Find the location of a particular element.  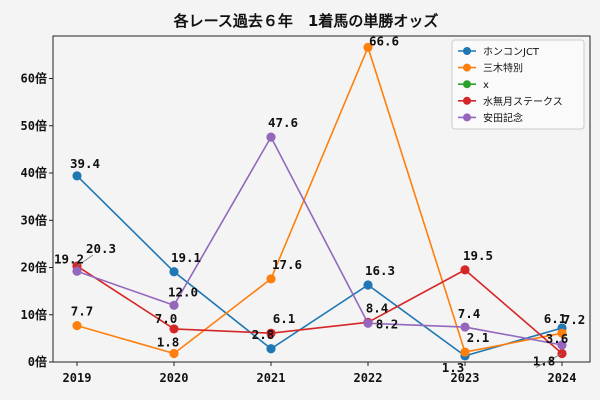

legend-entry-label: 水無月ステークス is located at coordinates (523, 101).